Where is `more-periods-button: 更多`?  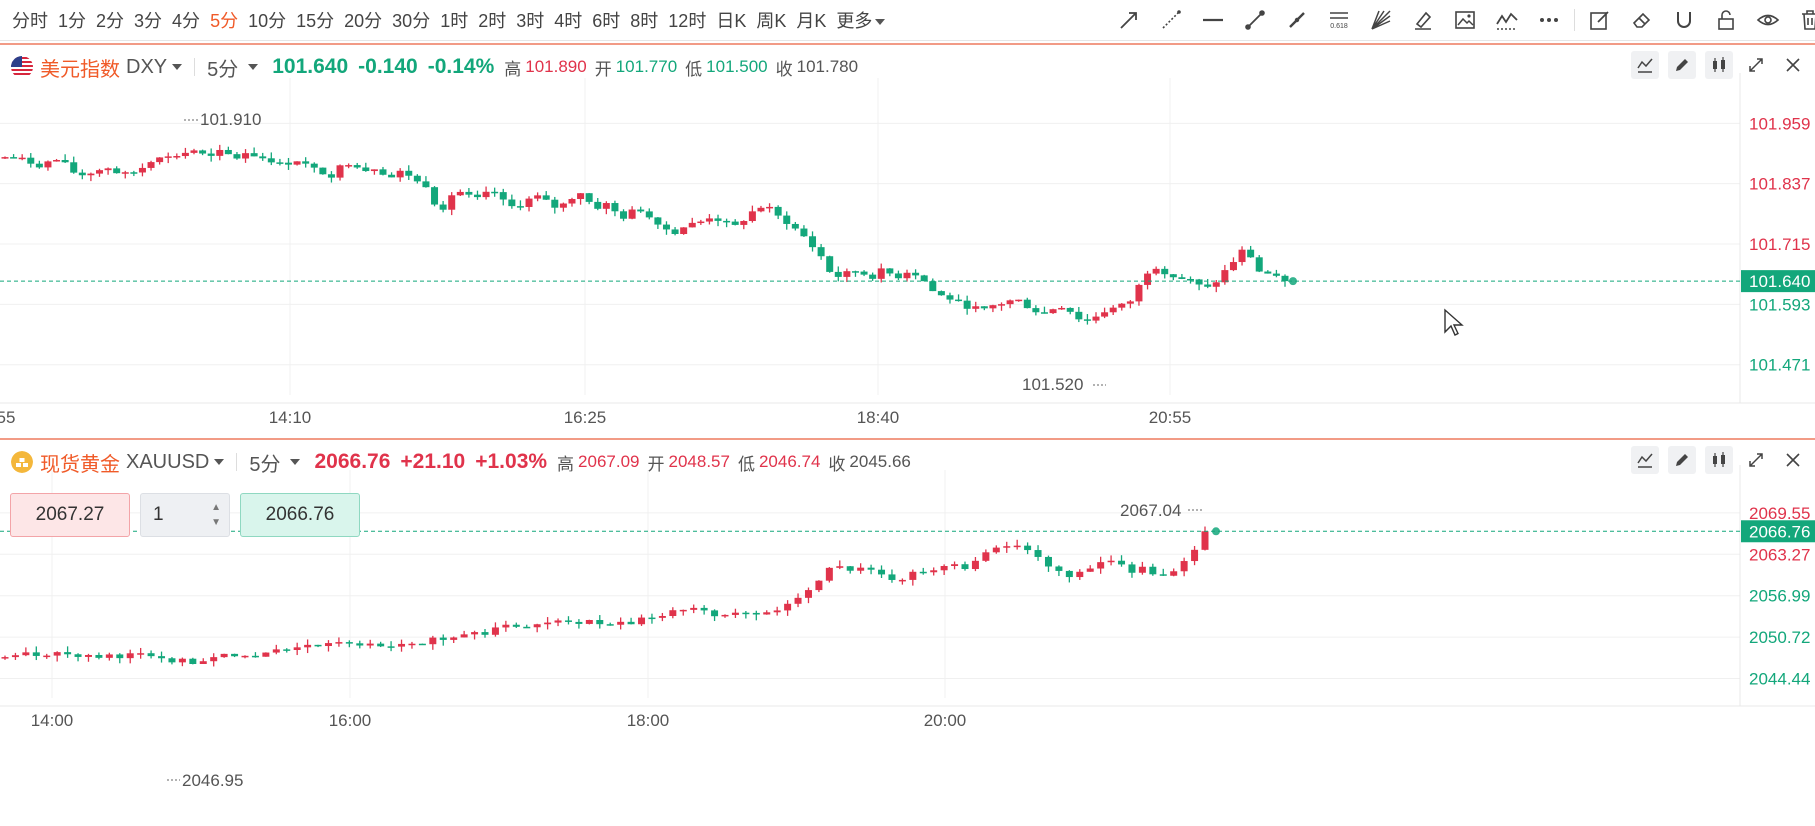 more-periods-button: 更多 is located at coordinates (861, 20).